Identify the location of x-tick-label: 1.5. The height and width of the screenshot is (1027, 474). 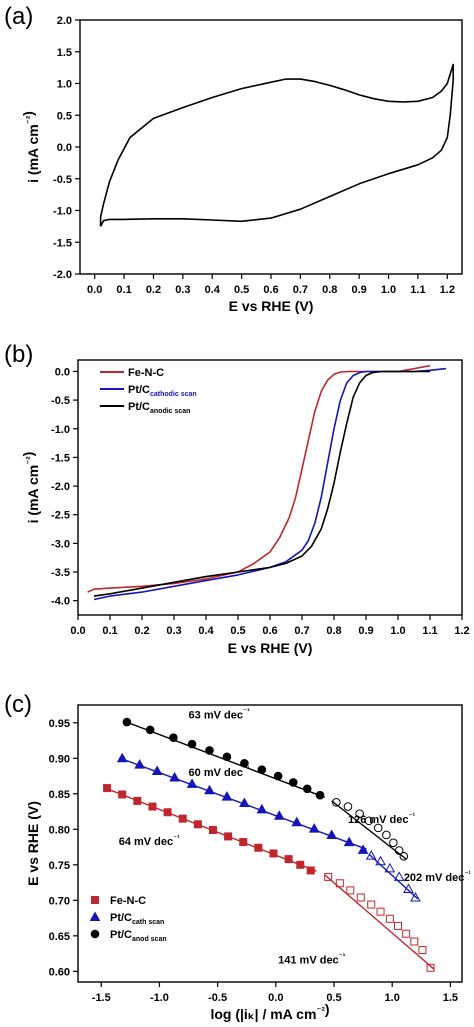
(450, 998).